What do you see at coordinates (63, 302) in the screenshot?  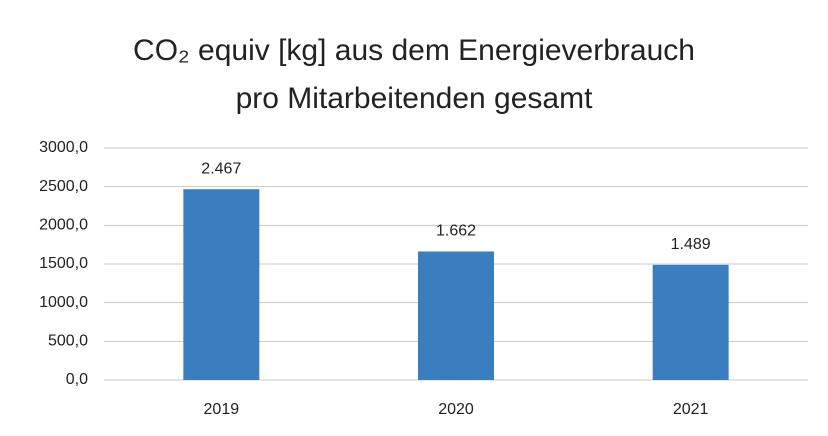 I see `y-tick-label: 1000,0` at bounding box center [63, 302].